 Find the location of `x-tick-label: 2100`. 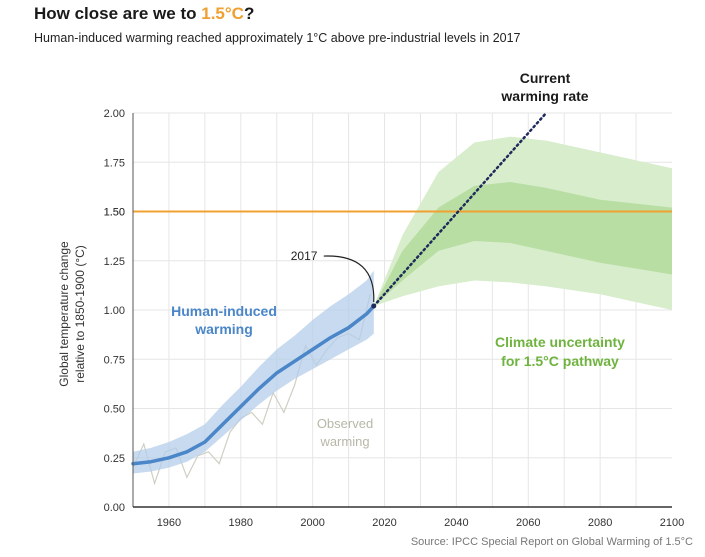

x-tick-label: 2100 is located at coordinates (672, 523).